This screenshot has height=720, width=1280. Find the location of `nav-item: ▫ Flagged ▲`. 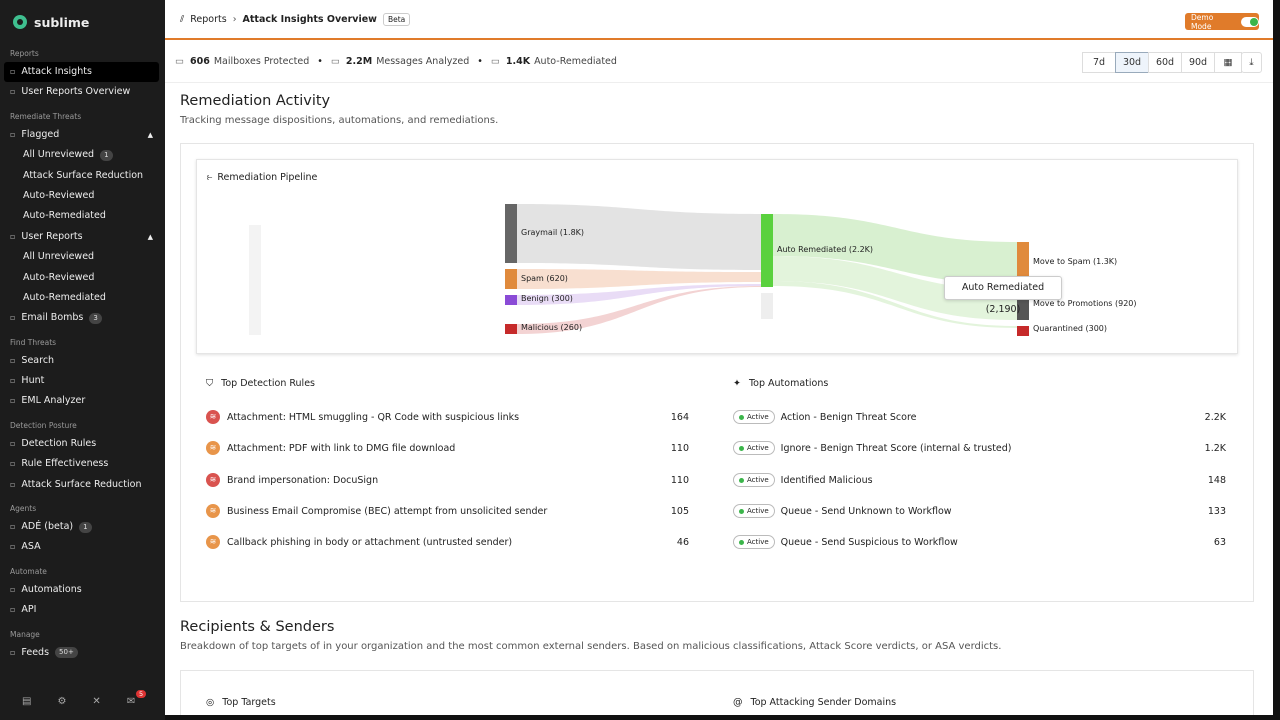

nav-item: ▫ Flagged ▲ is located at coordinates (82, 135).